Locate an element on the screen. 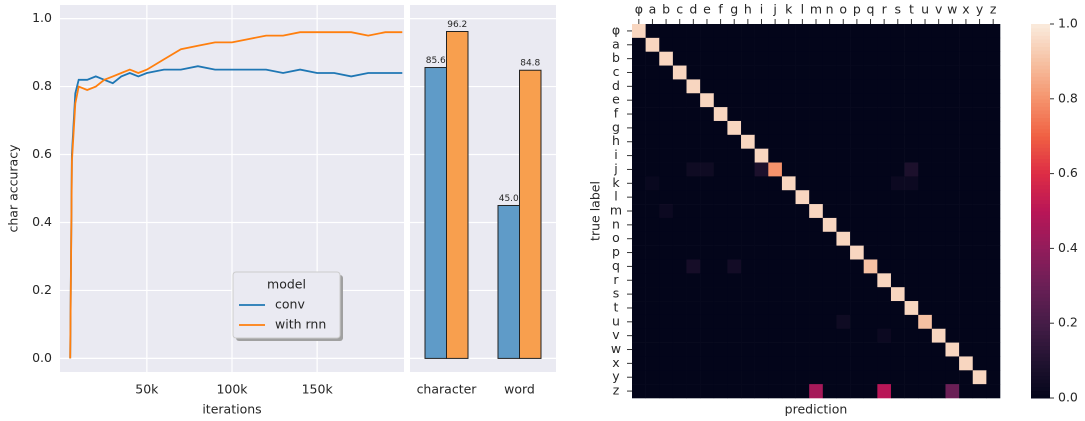 The image size is (1085, 421). y-tick-label: 0.2 is located at coordinates (42, 289).